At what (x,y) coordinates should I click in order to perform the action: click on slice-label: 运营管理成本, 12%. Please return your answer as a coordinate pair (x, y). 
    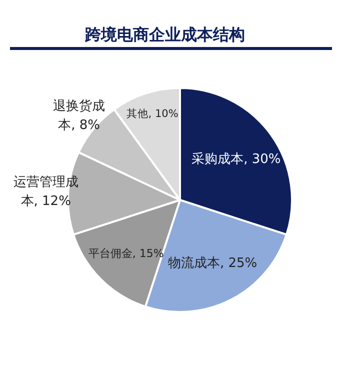
    Looking at the image, I should click on (46, 192).